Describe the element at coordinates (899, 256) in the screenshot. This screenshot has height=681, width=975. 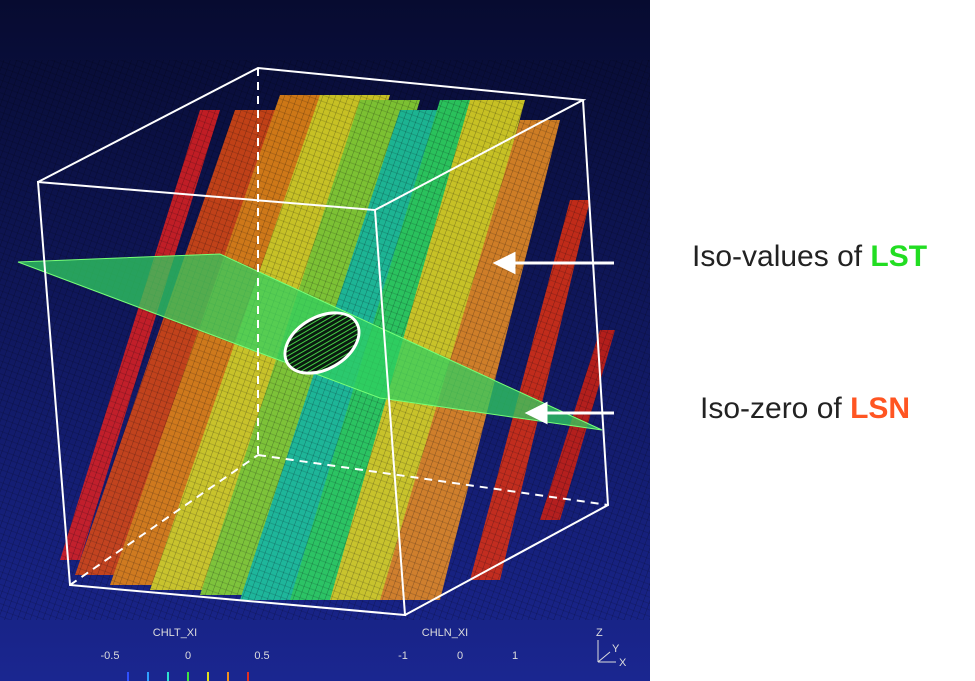
I see `label-name: LST` at that location.